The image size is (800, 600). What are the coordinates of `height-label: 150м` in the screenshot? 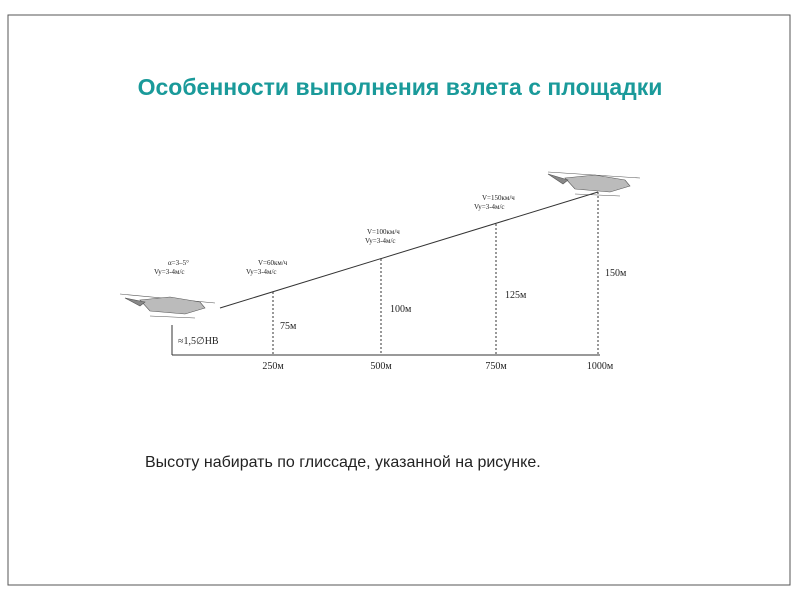 It's located at (616, 273).